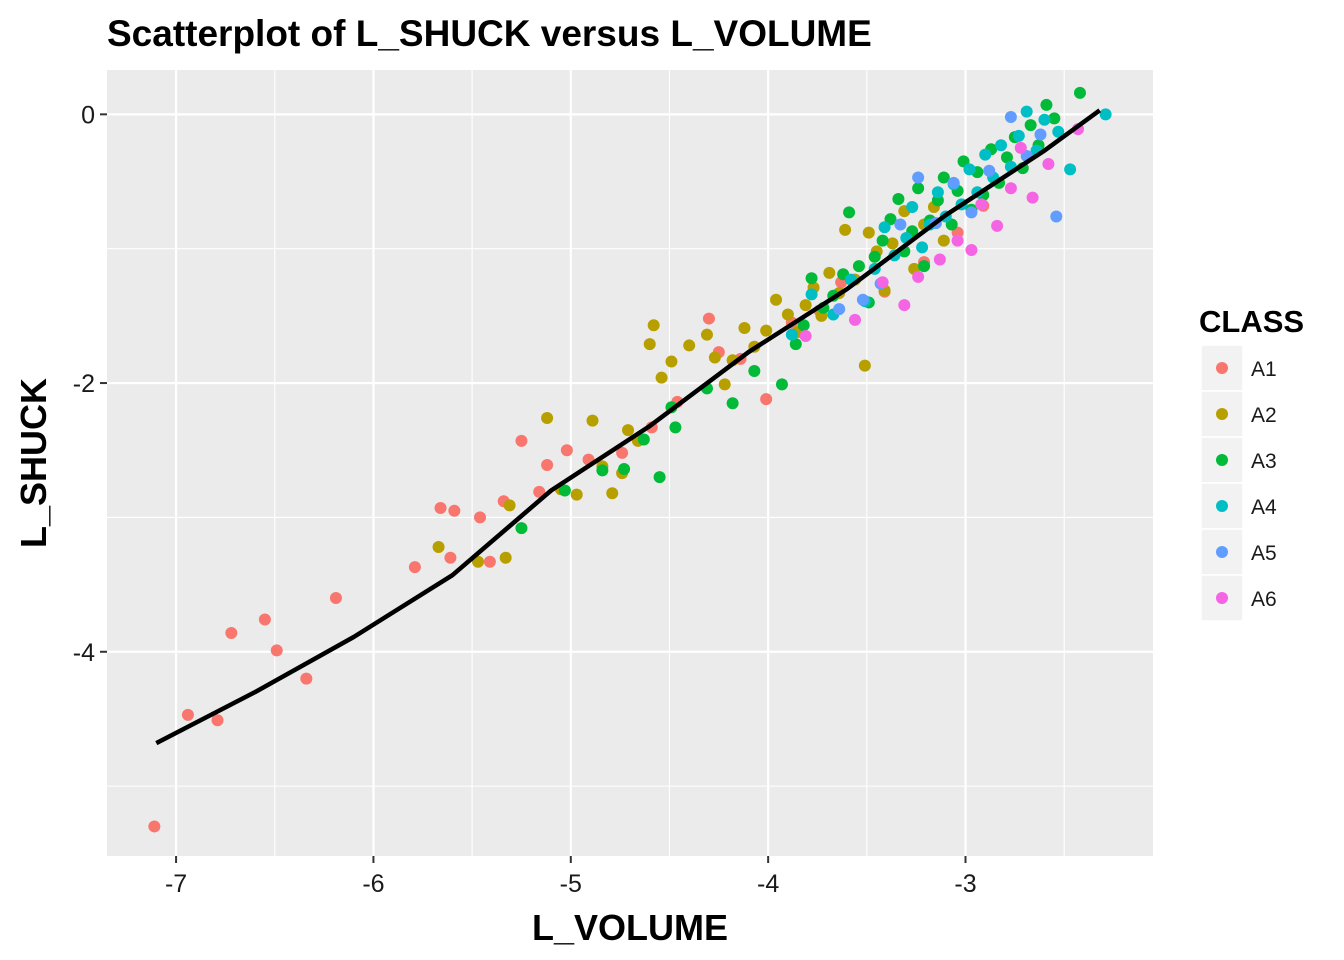 The height and width of the screenshot is (960, 1344). What do you see at coordinates (1264, 507) in the screenshot?
I see `legend-label-a4: A4` at bounding box center [1264, 507].